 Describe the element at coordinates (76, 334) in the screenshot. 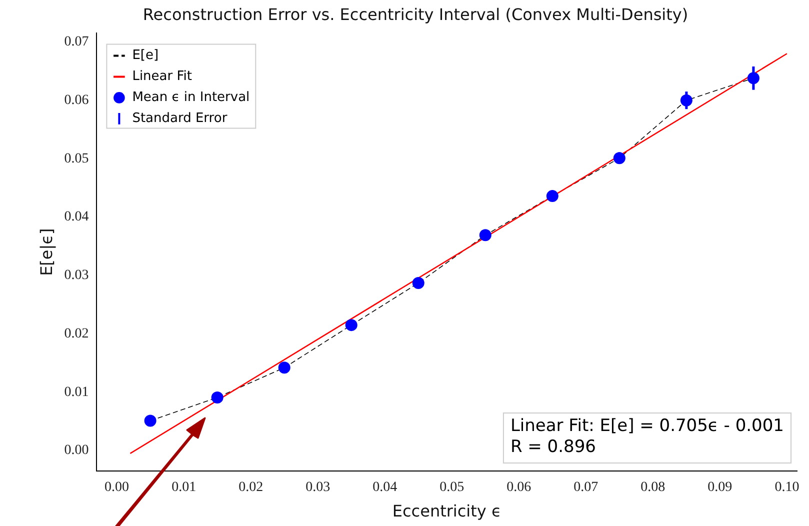

I see `y-tick-label: 0.02` at that location.